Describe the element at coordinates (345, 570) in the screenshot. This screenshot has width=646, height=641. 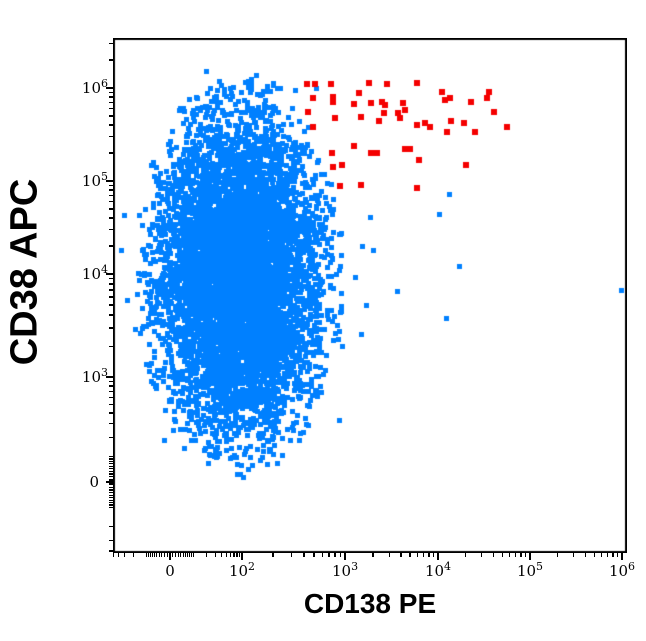
I see `x-axis-tick-label: 10³` at that location.